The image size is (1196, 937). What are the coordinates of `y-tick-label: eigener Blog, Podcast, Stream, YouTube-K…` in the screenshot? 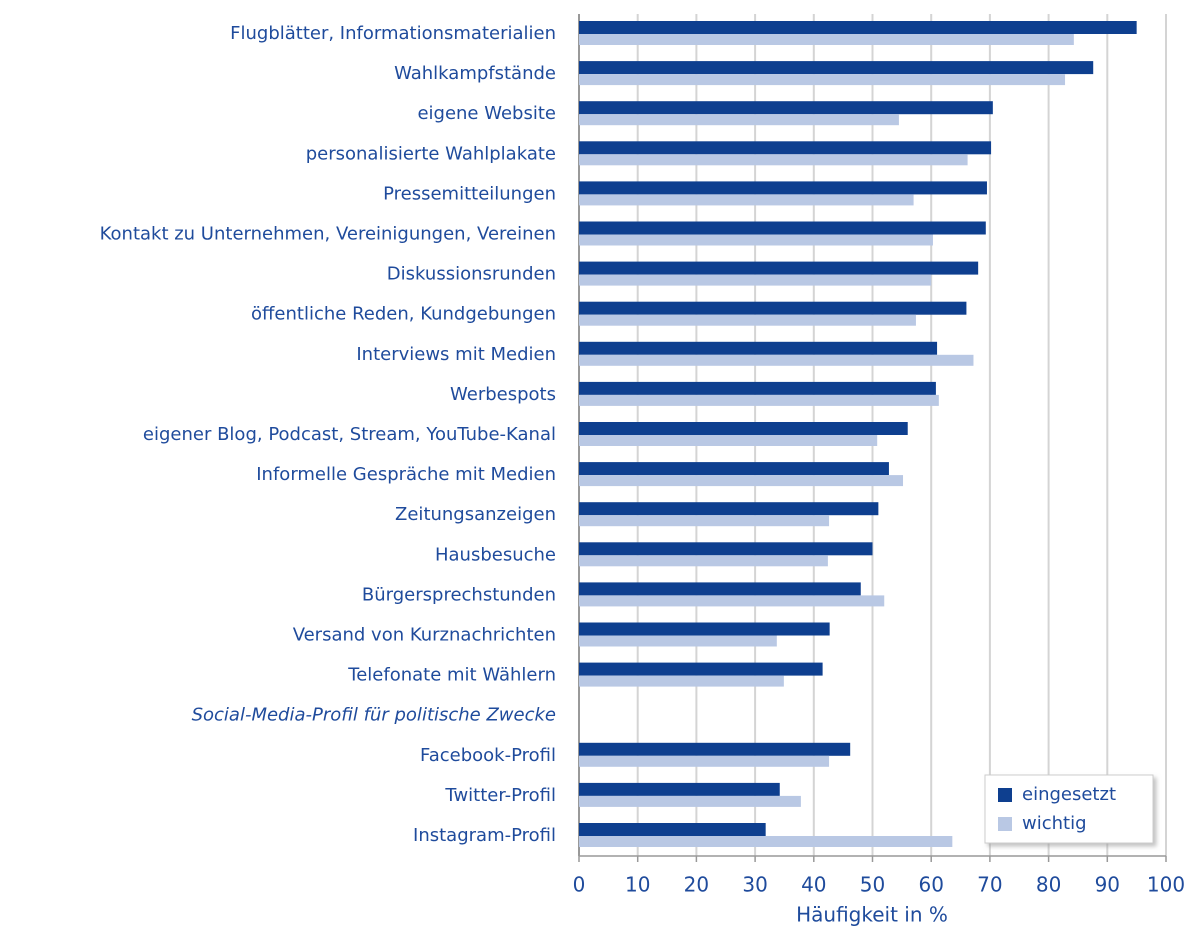 It's located at (349, 434).